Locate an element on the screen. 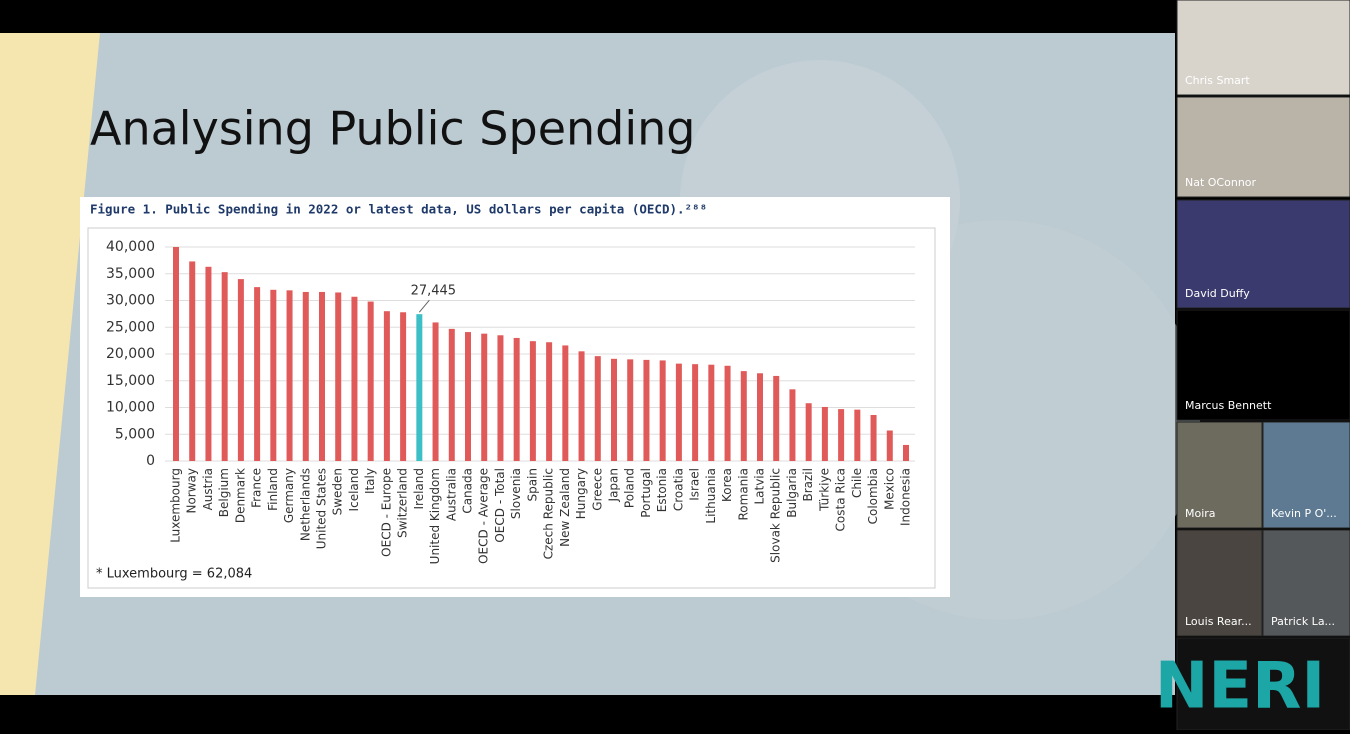 Image resolution: width=1350 pixels, height=734 pixels. x-tick-label: Slovenia is located at coordinates (516, 493).